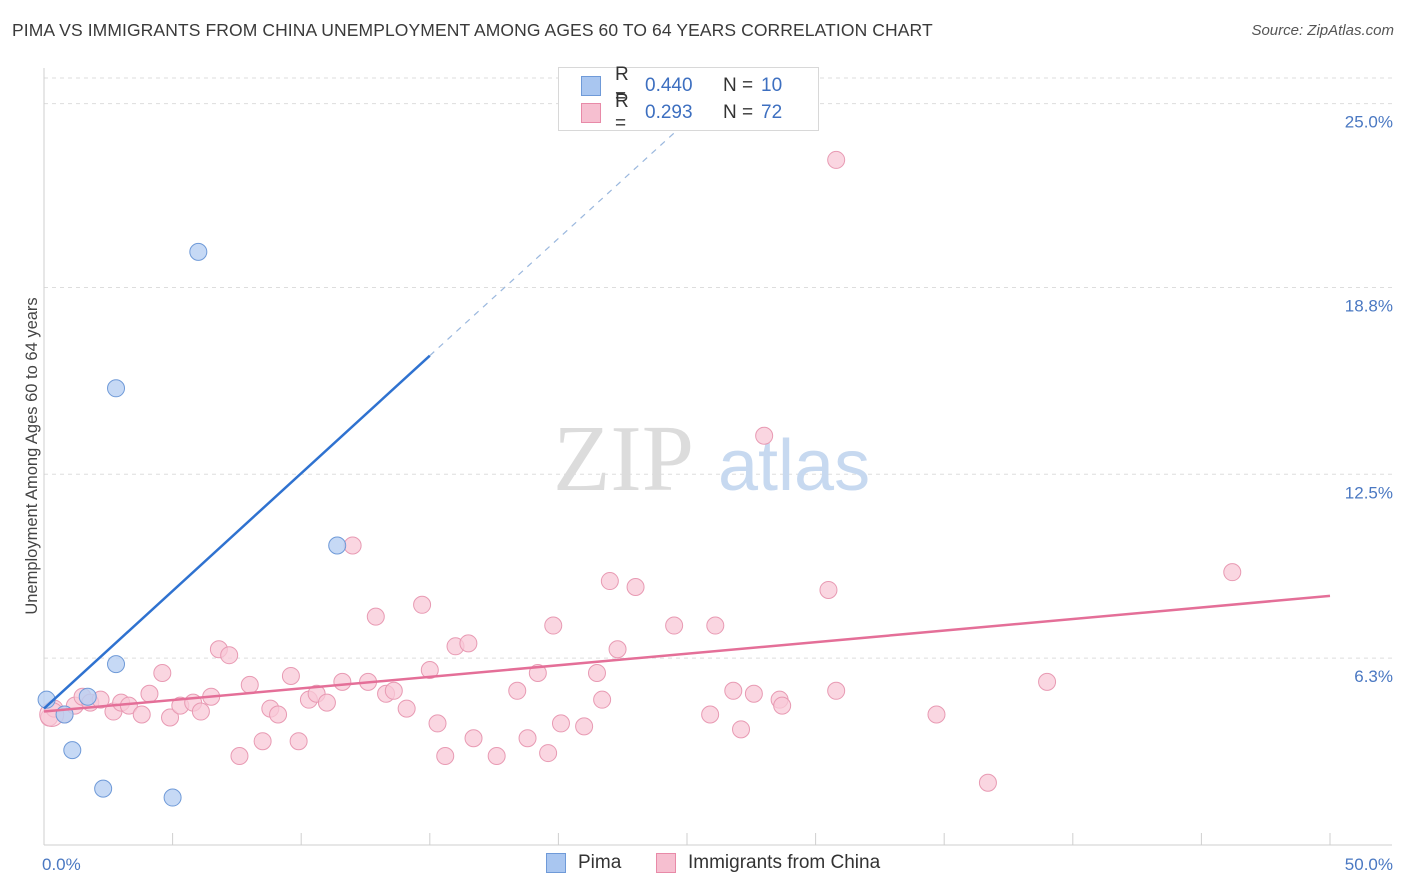 The height and width of the screenshot is (892, 1406). I want to click on legend-item-china: Immigrants from China, so click(768, 863).